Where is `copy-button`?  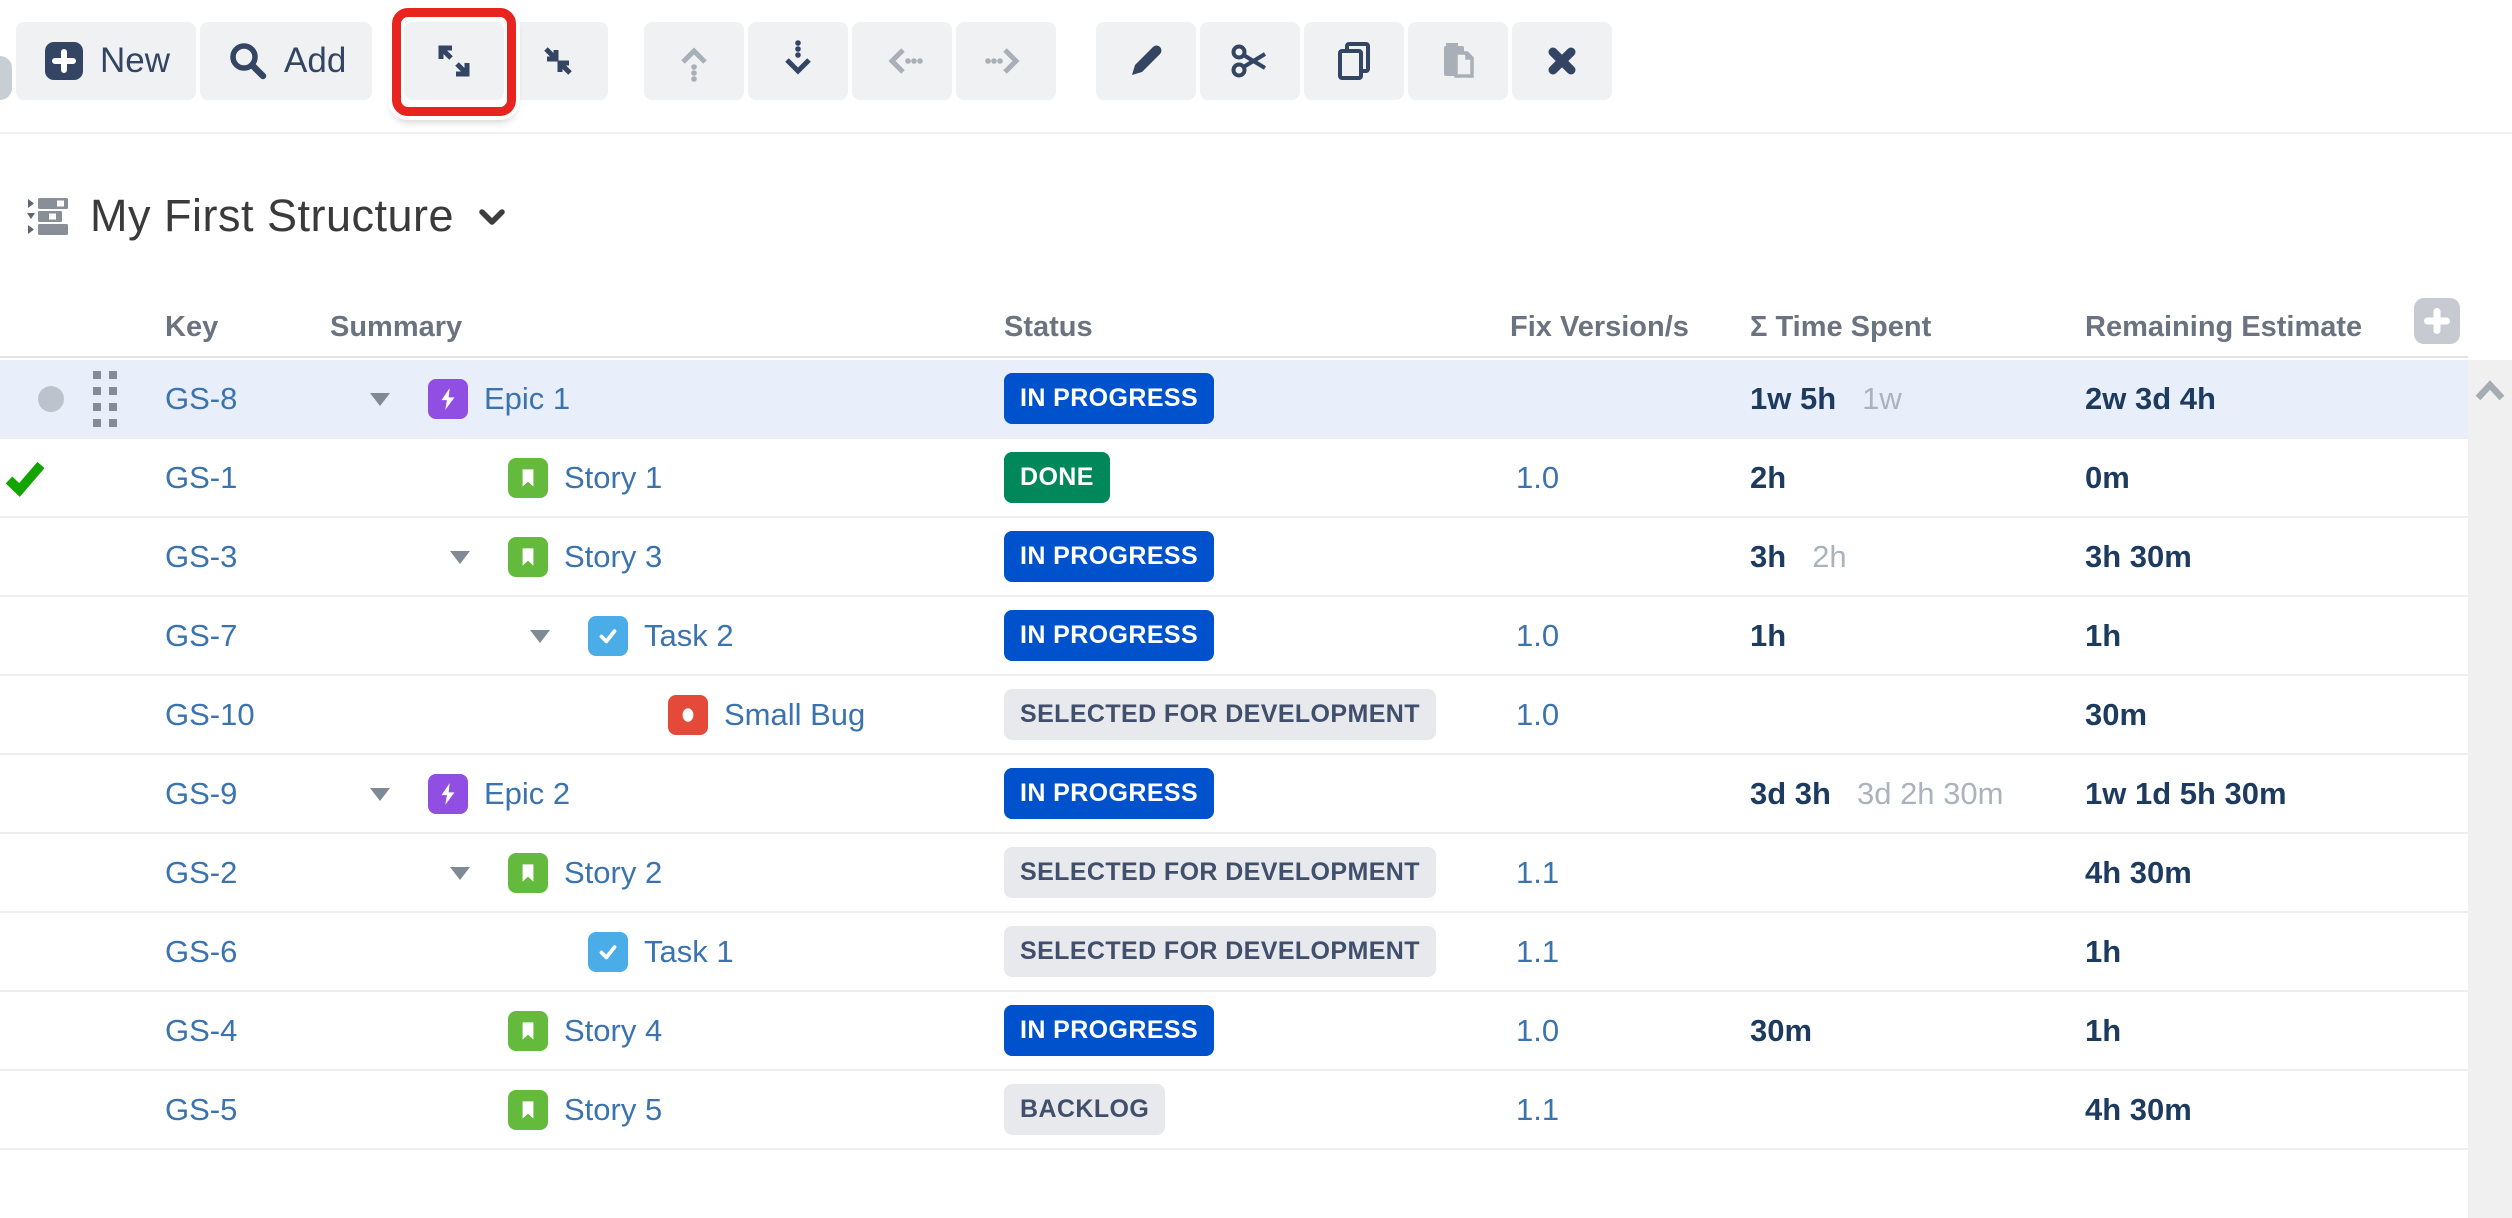 copy-button is located at coordinates (1354, 61).